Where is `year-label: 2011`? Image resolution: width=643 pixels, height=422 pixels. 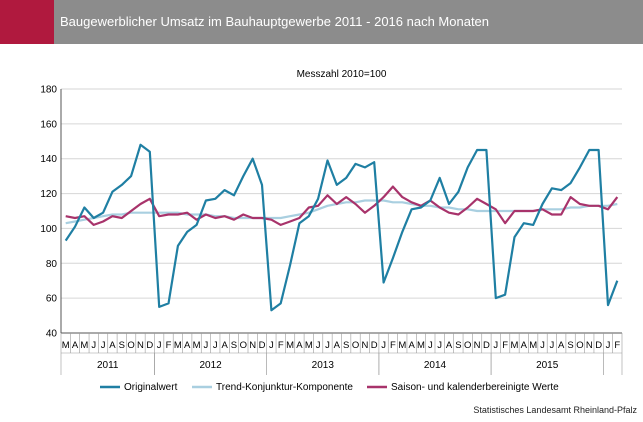 year-label: 2011 is located at coordinates (108, 365).